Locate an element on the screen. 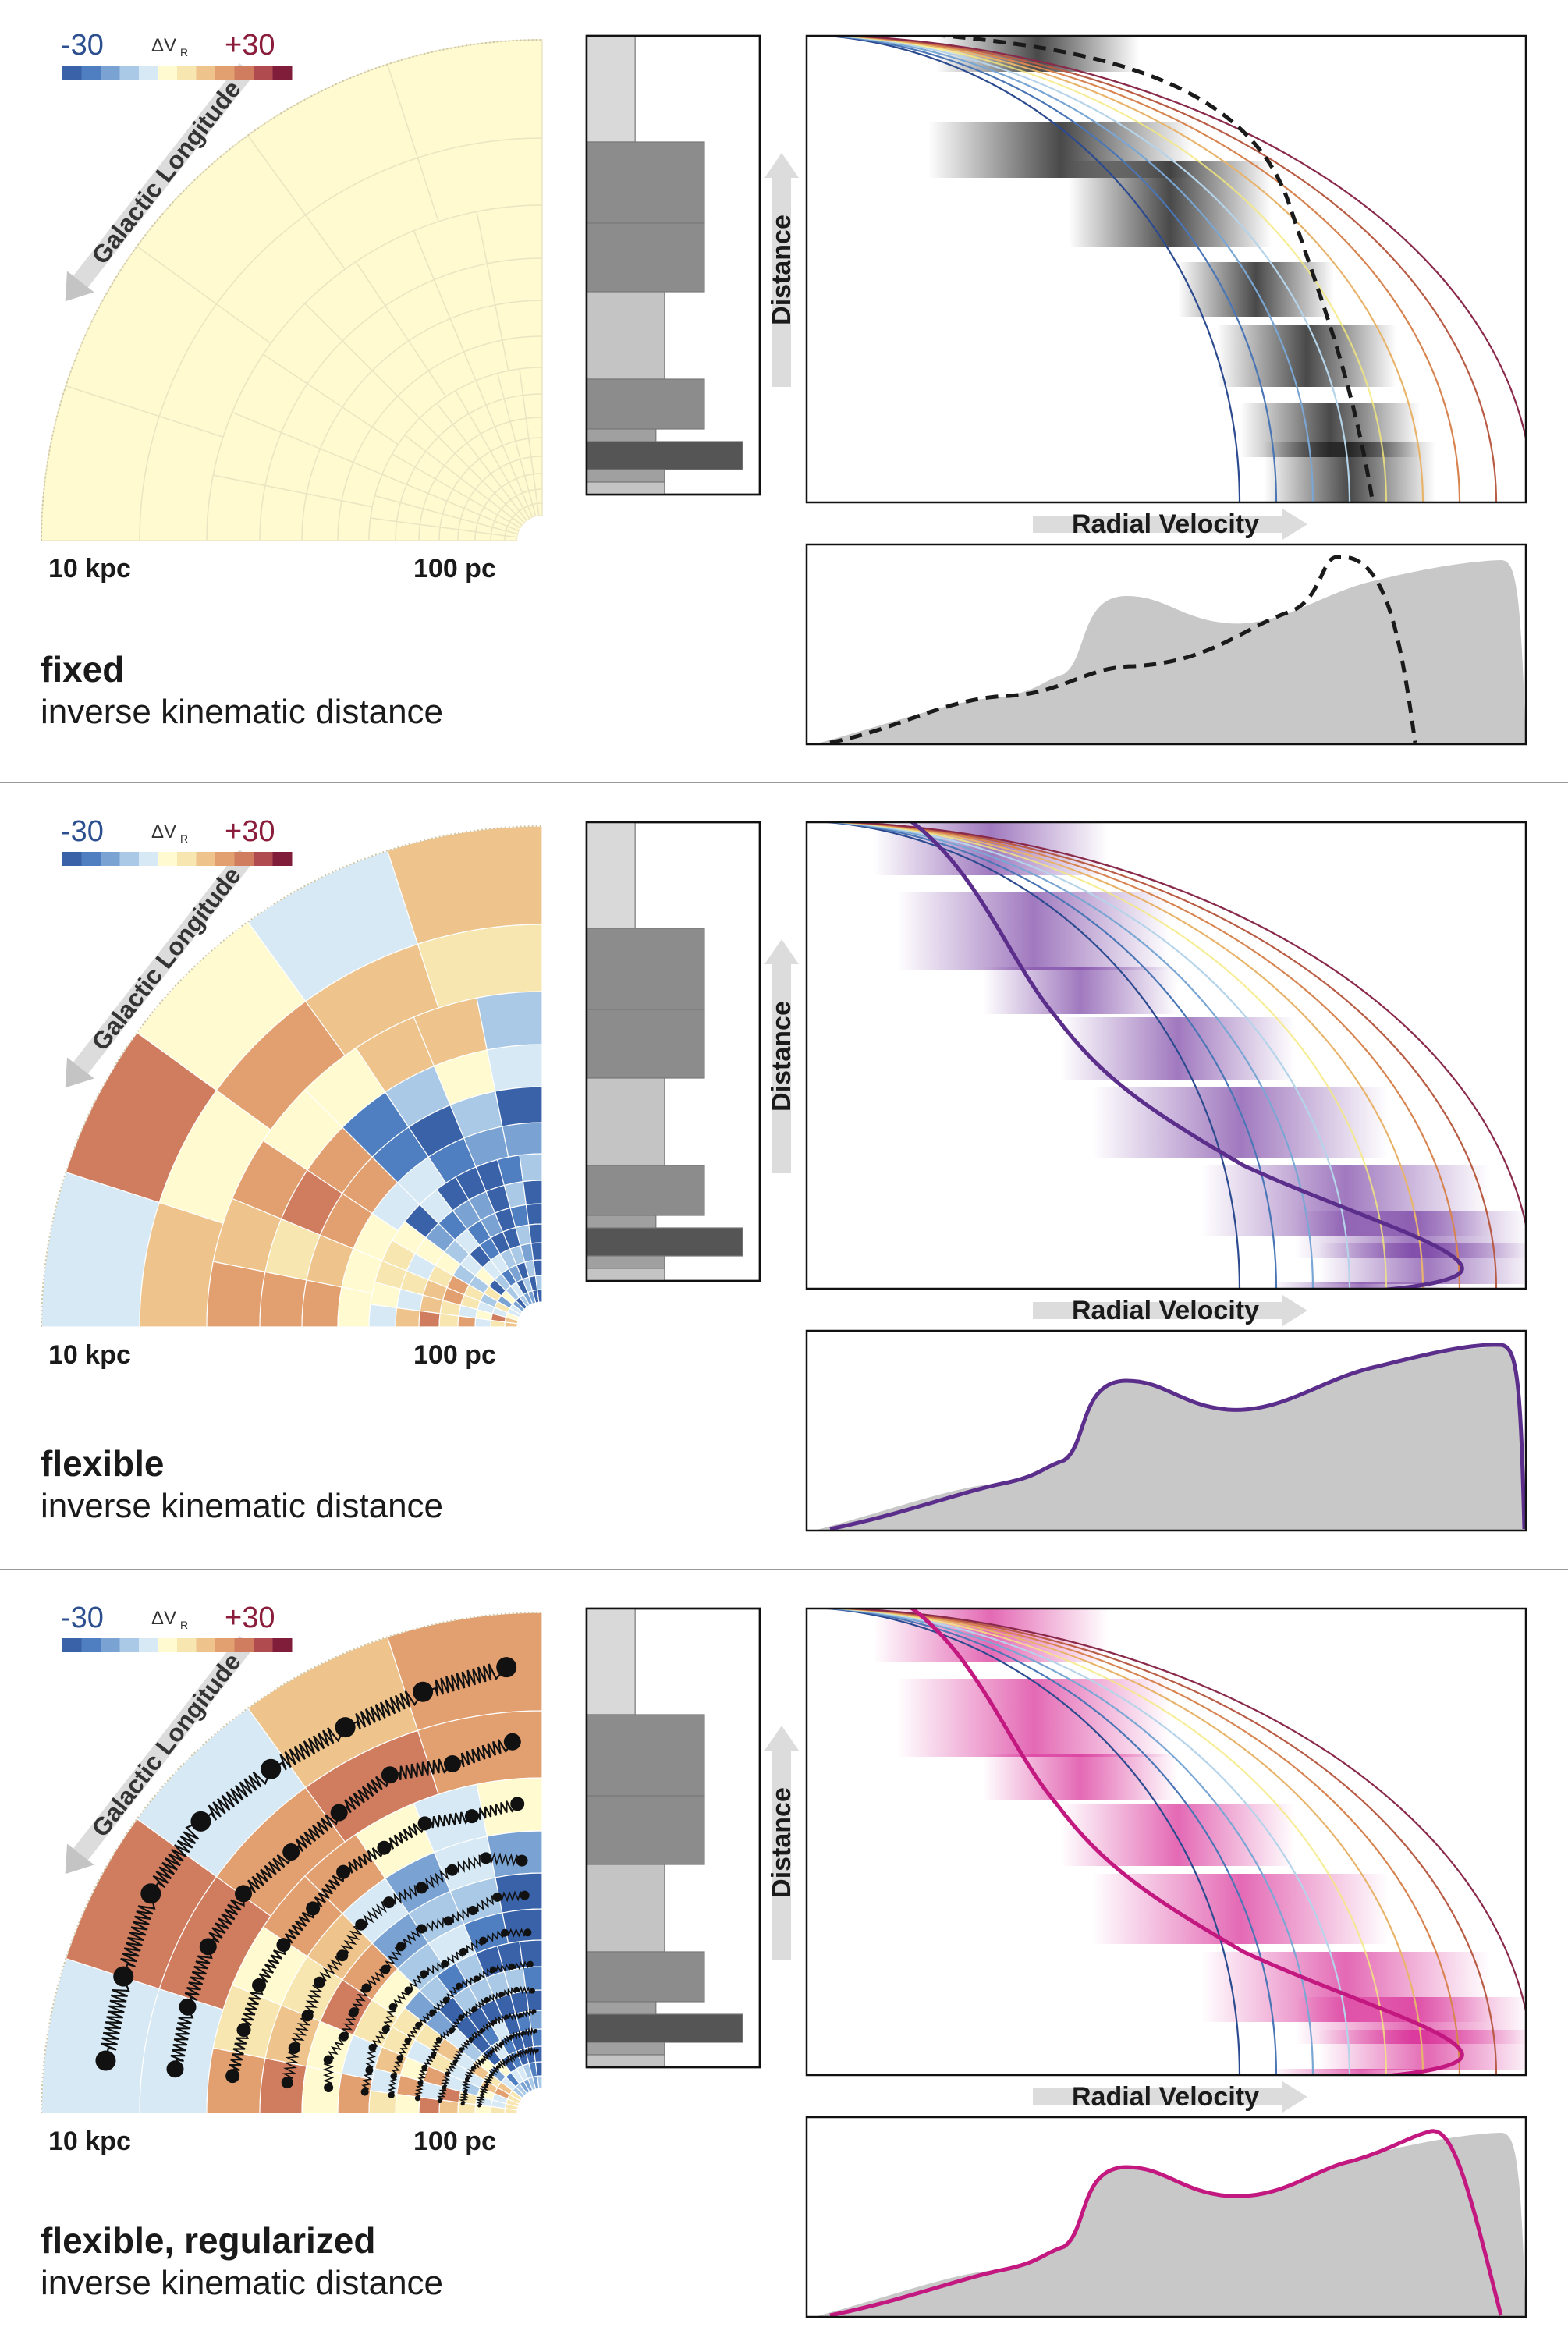 This screenshot has width=1568, height=2352. colorbar-mid-subscript: R is located at coordinates (184, 838).